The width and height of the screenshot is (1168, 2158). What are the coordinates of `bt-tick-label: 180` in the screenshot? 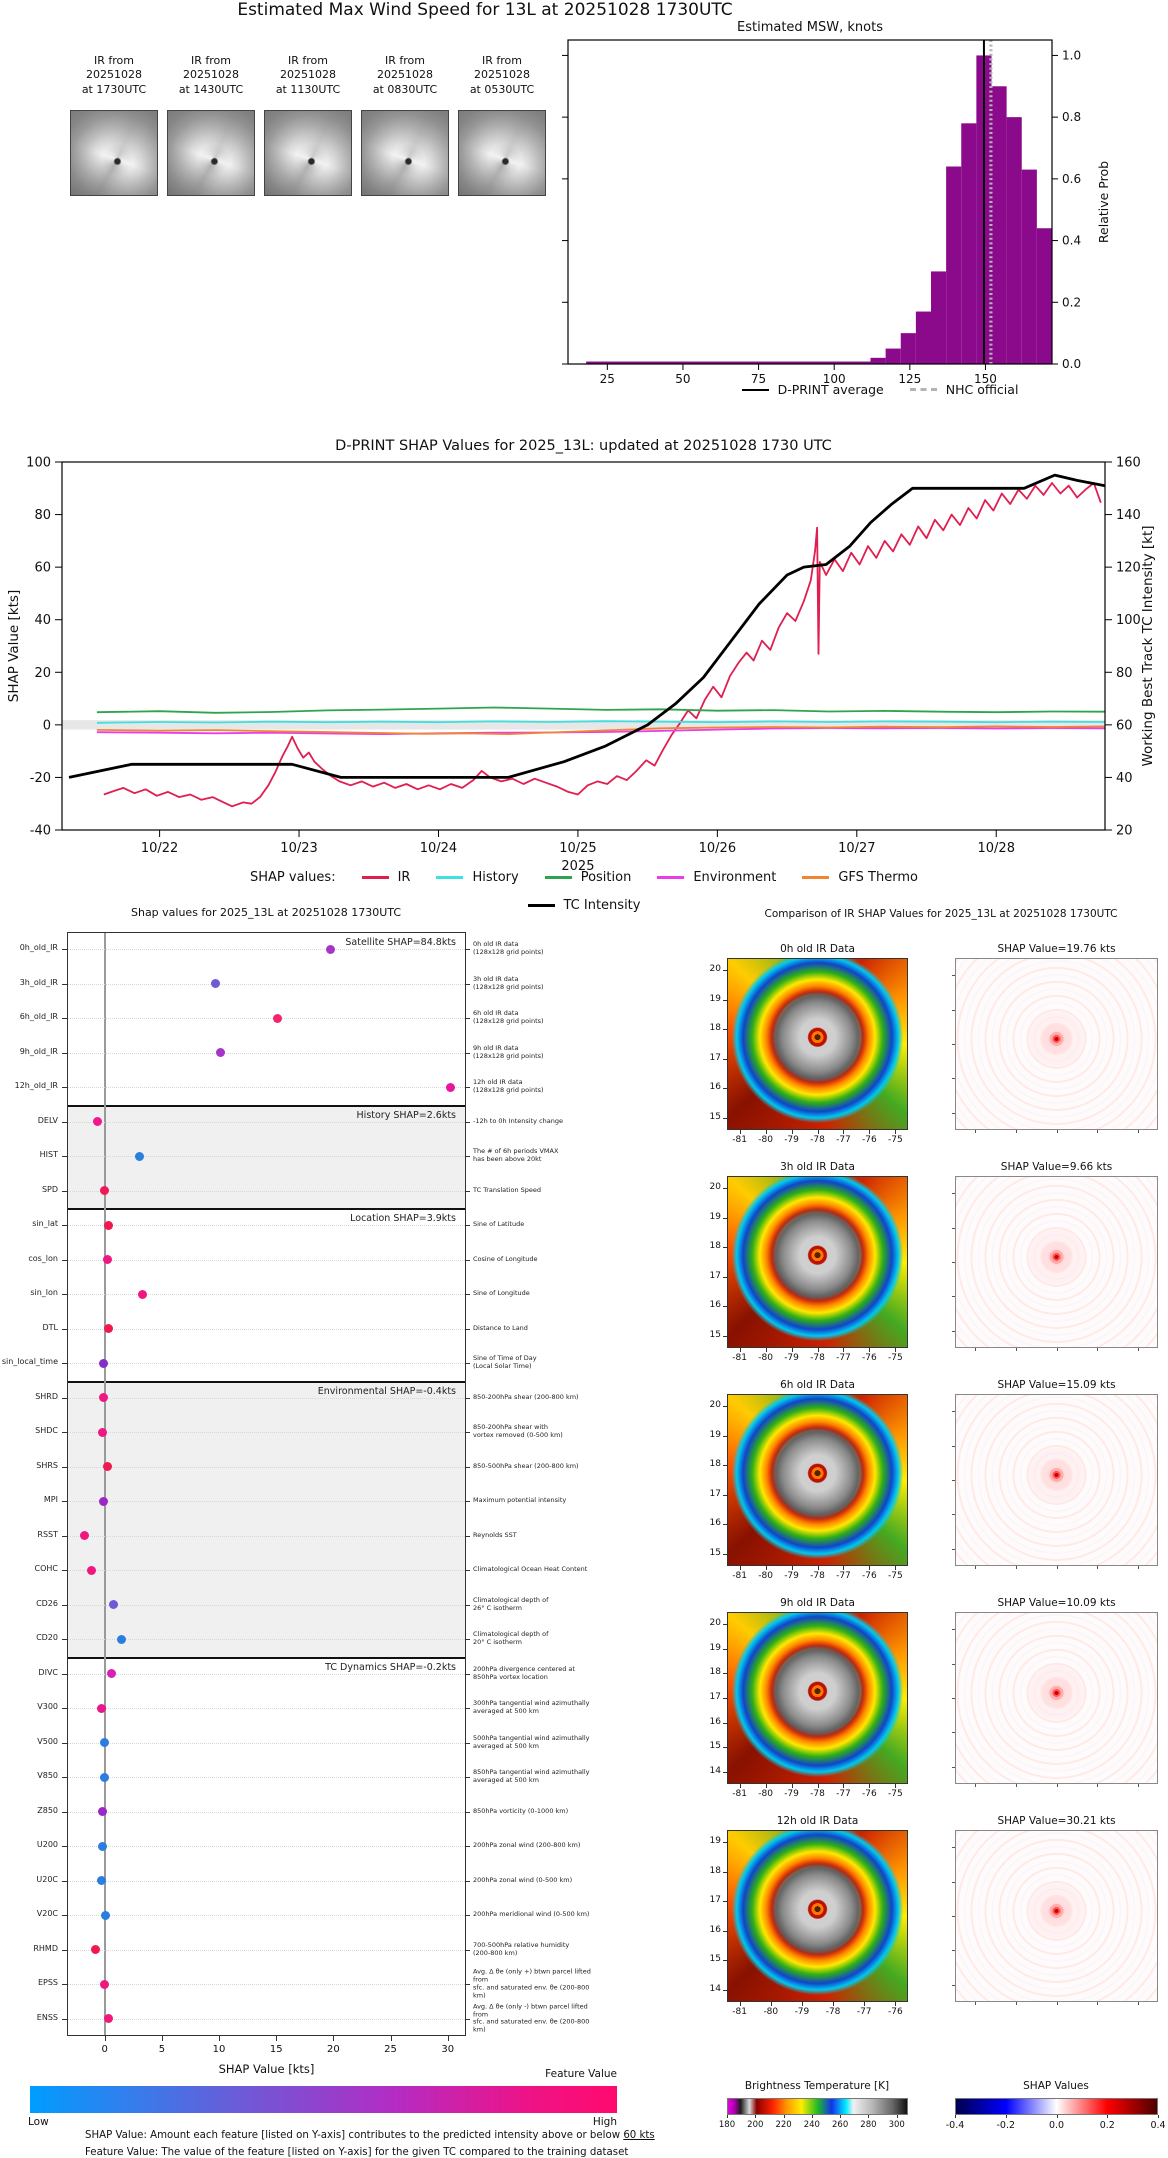 It's located at (727, 2125).